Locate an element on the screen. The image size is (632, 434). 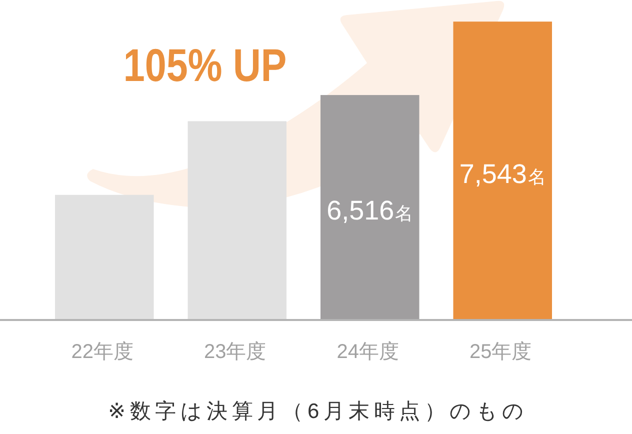
x-tick-label: 24年度 is located at coordinates (367, 352).